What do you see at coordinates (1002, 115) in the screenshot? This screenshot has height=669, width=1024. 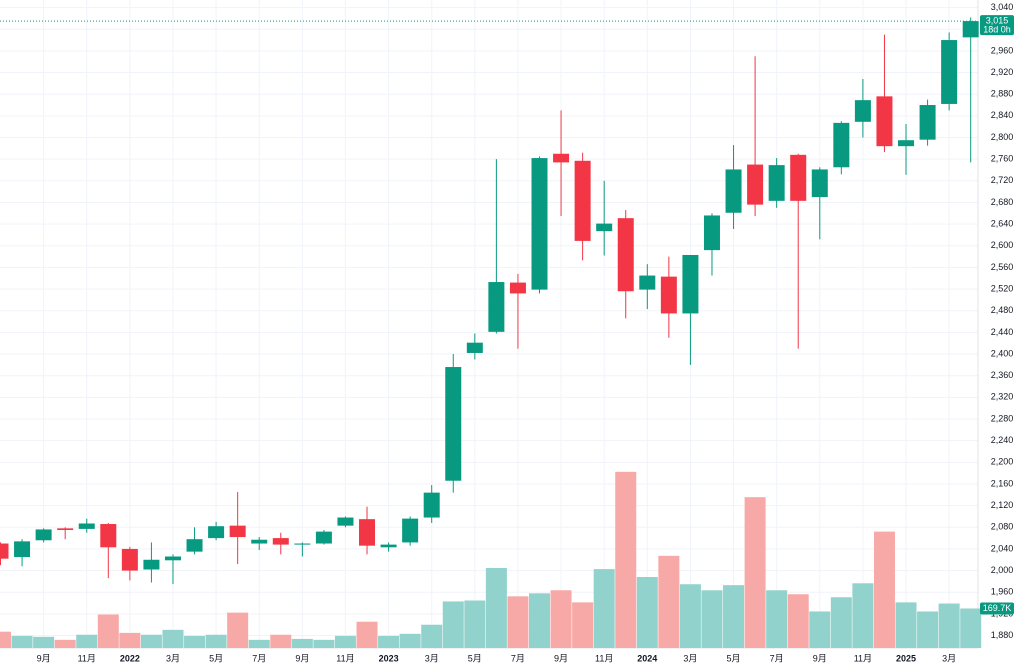 I see `y-tick-label: 2,840` at bounding box center [1002, 115].